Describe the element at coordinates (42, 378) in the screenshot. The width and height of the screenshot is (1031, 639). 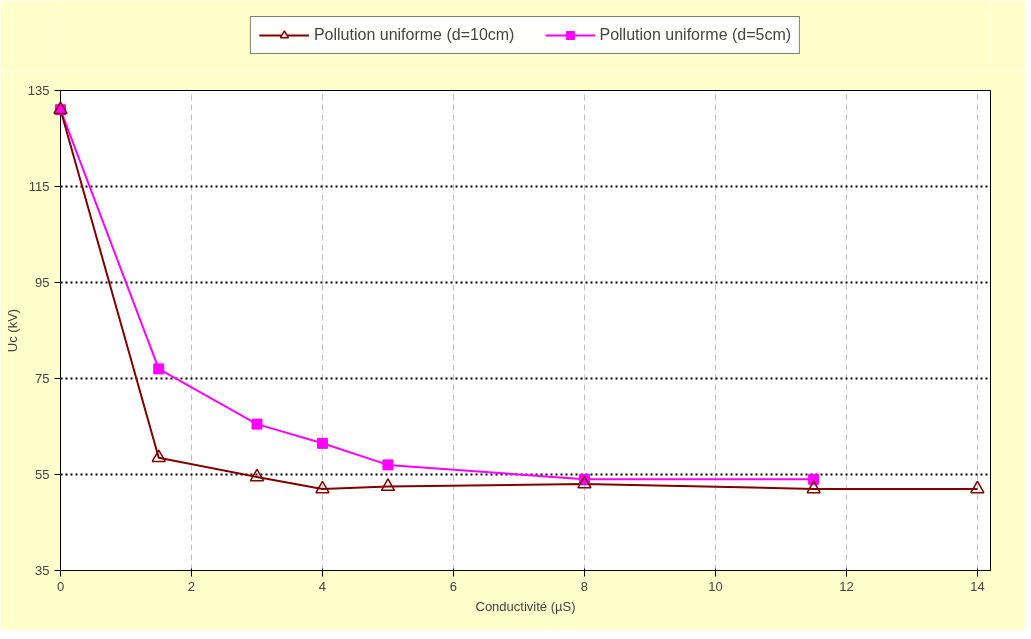
I see `y-tick-label: 75` at that location.